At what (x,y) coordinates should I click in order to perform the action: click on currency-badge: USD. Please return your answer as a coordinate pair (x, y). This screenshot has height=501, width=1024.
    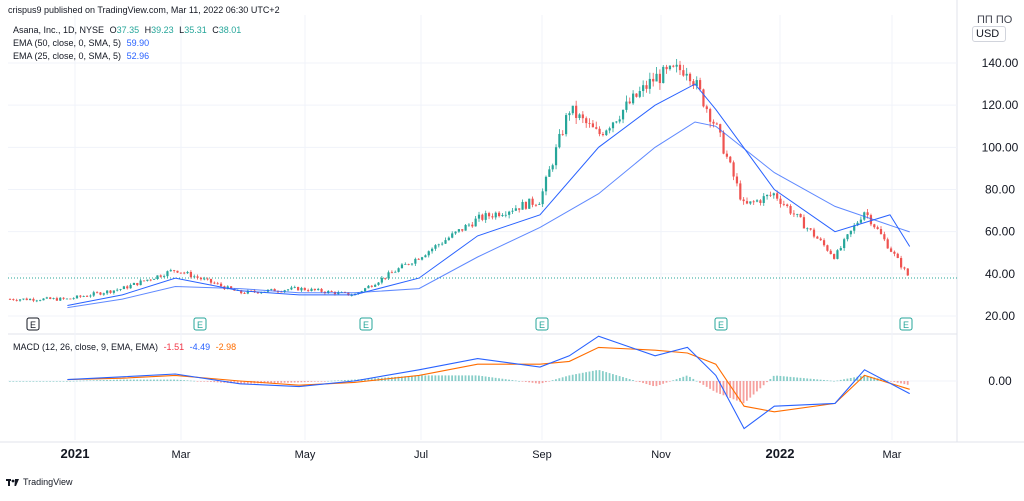
    Looking at the image, I should click on (989, 34).